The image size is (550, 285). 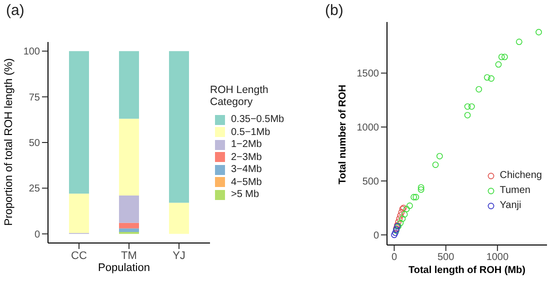 What do you see at coordinates (246, 144) in the screenshot?
I see `legend-label: 1−2Mb` at bounding box center [246, 144].